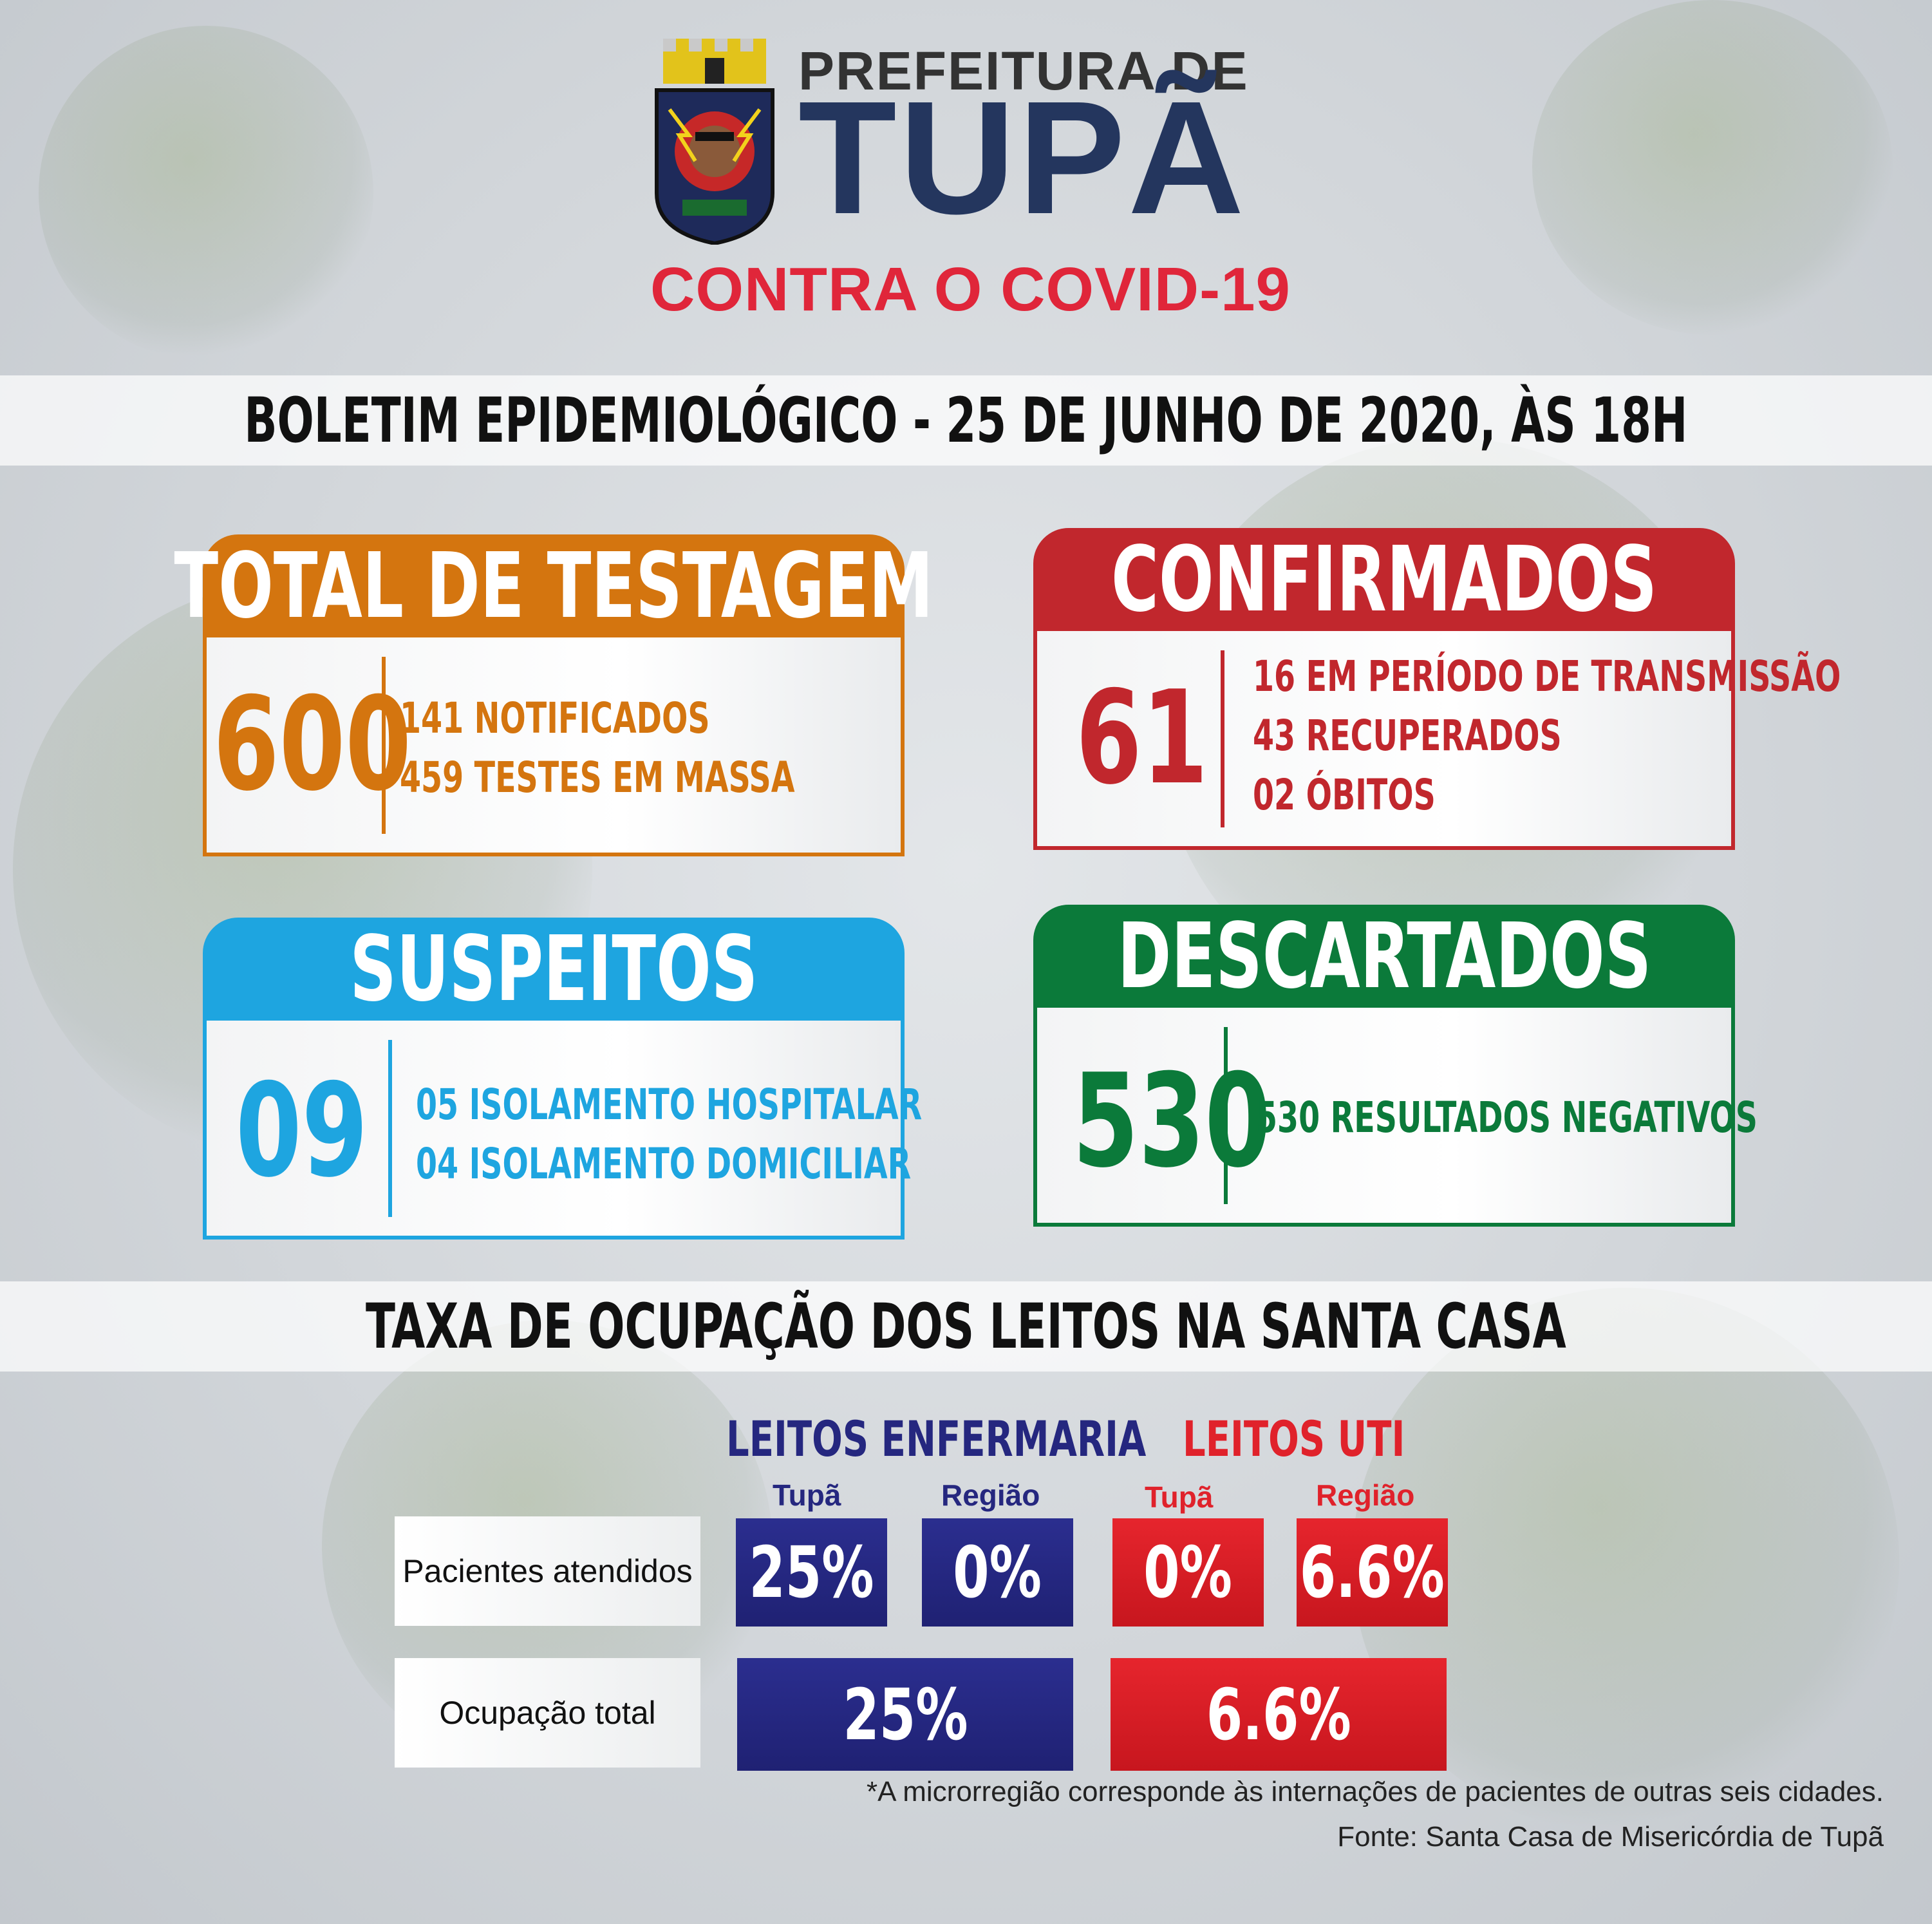 The image size is (1932, 1924). What do you see at coordinates (1024, 71) in the screenshot?
I see `header-line1: PREFEITURA DE` at bounding box center [1024, 71].